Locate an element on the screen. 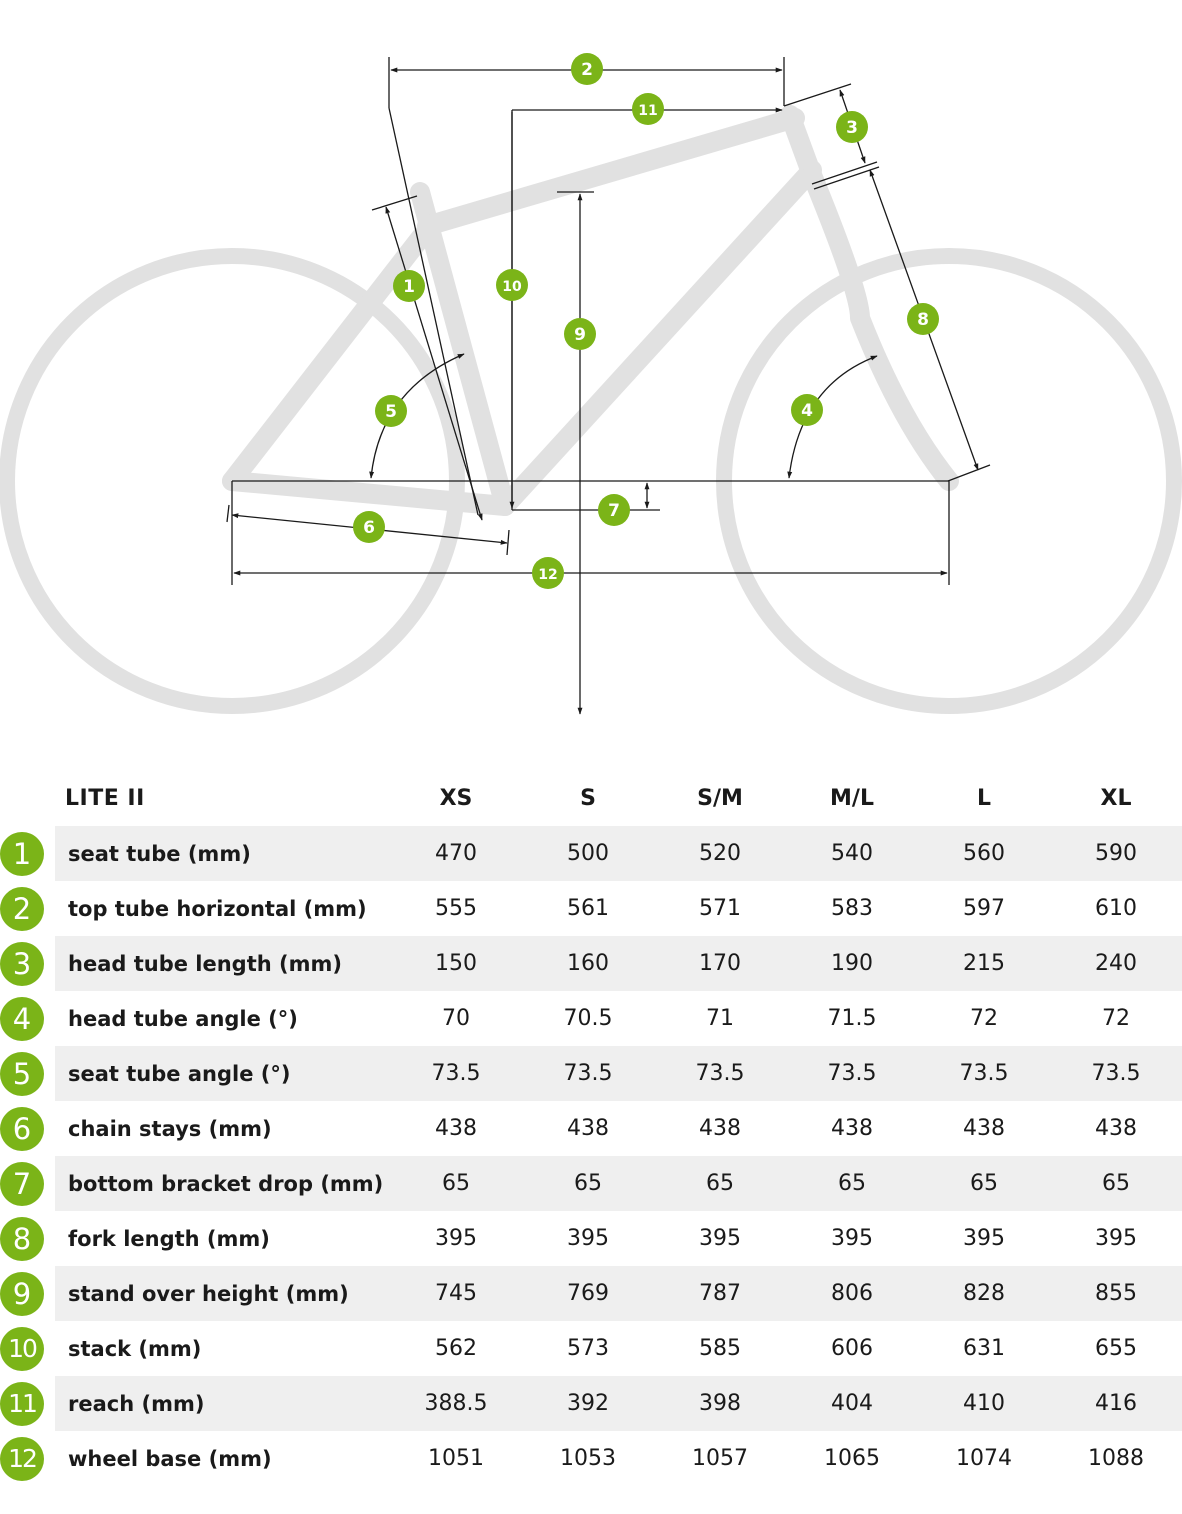 This screenshot has height=1514, width=1182. row-number-badge: 5 is located at coordinates (22, 1074).